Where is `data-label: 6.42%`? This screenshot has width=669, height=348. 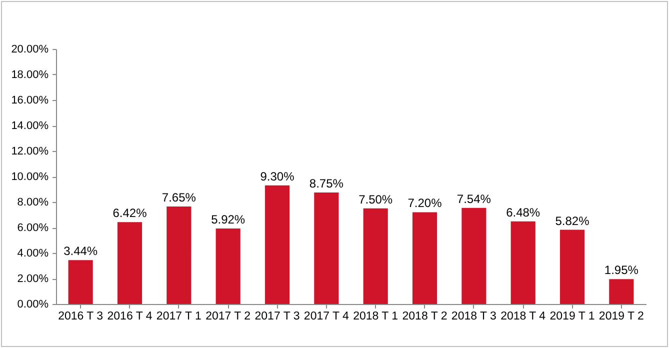 data-label: 6.42% is located at coordinates (130, 213).